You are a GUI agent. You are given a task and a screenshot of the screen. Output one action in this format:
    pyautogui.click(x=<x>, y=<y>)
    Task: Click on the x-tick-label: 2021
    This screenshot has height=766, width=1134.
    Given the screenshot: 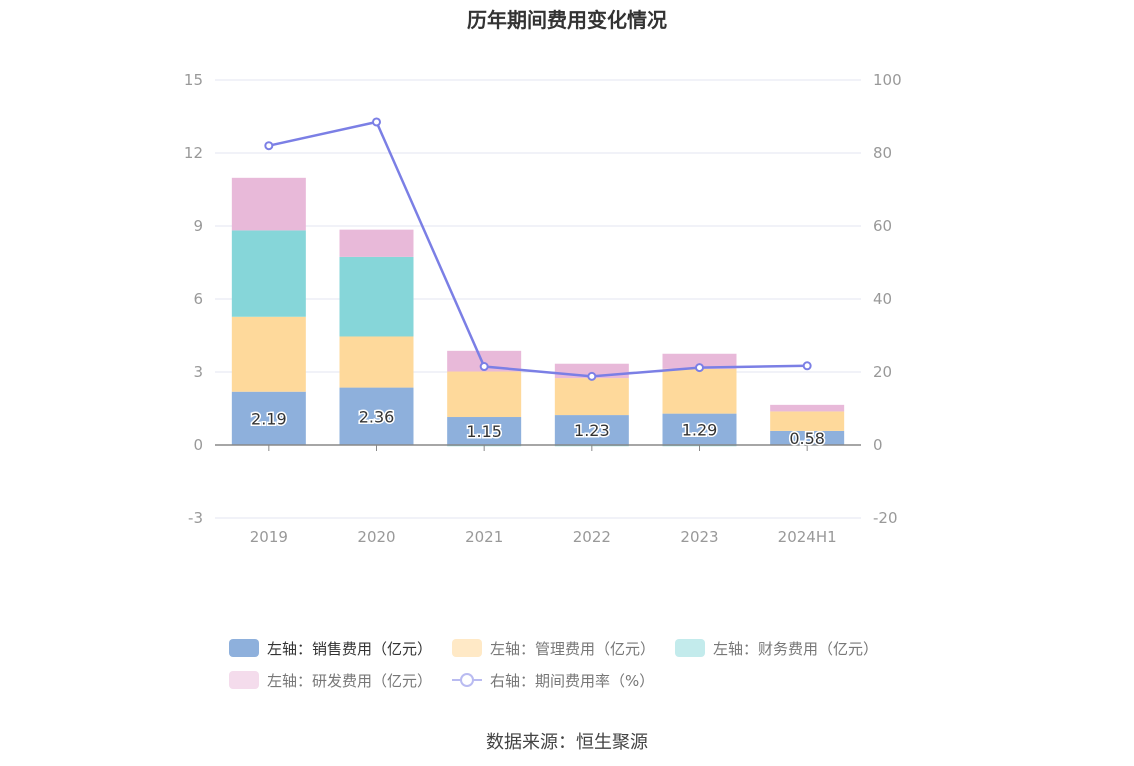 What is the action you would take?
    pyautogui.click(x=484, y=537)
    